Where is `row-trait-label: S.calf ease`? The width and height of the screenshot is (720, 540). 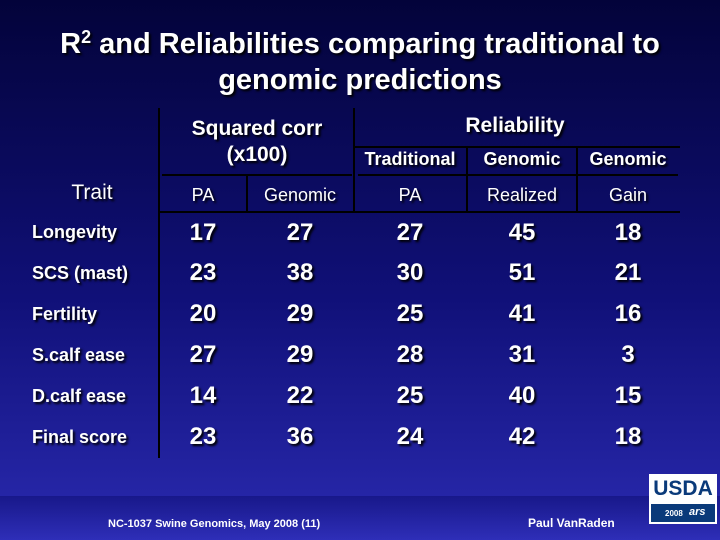 row-trait-label: S.calf ease is located at coordinates (79, 355).